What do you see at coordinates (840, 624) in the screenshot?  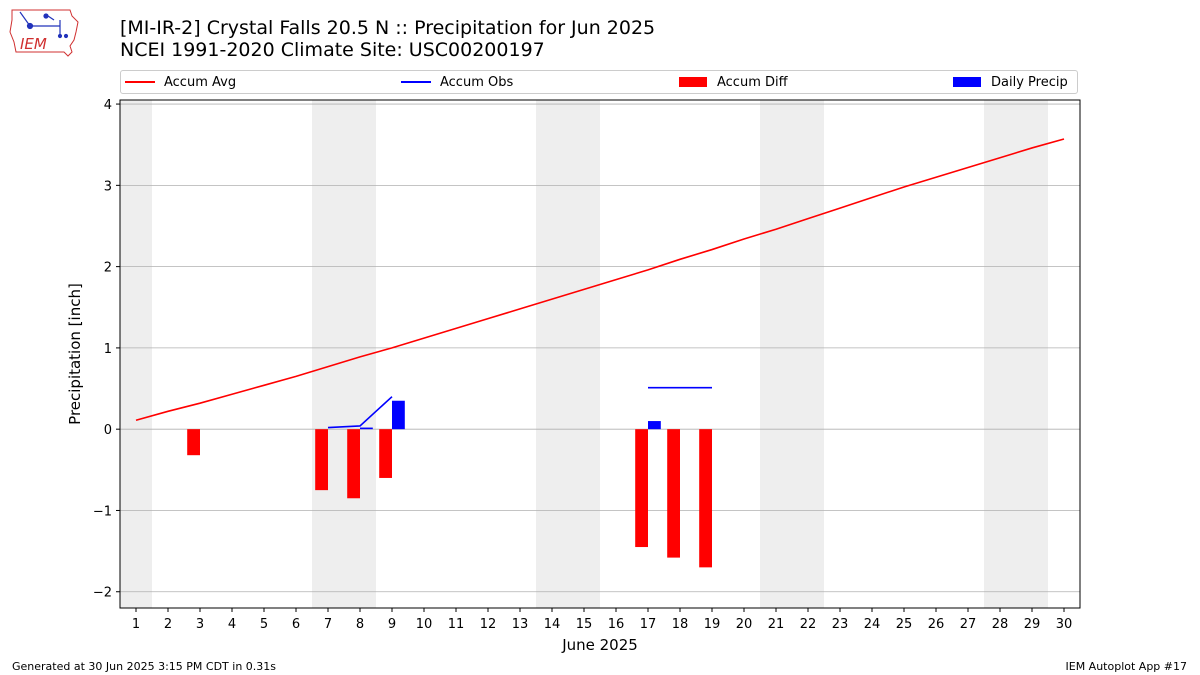 I see `x-tick-label: 23` at bounding box center [840, 624].